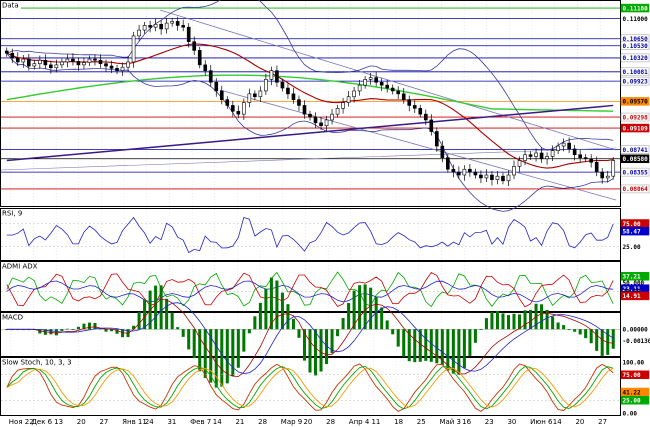 Image resolution: width=650 pixels, height=427 pixels. I want to click on level-label: 0.09923, so click(636, 81).